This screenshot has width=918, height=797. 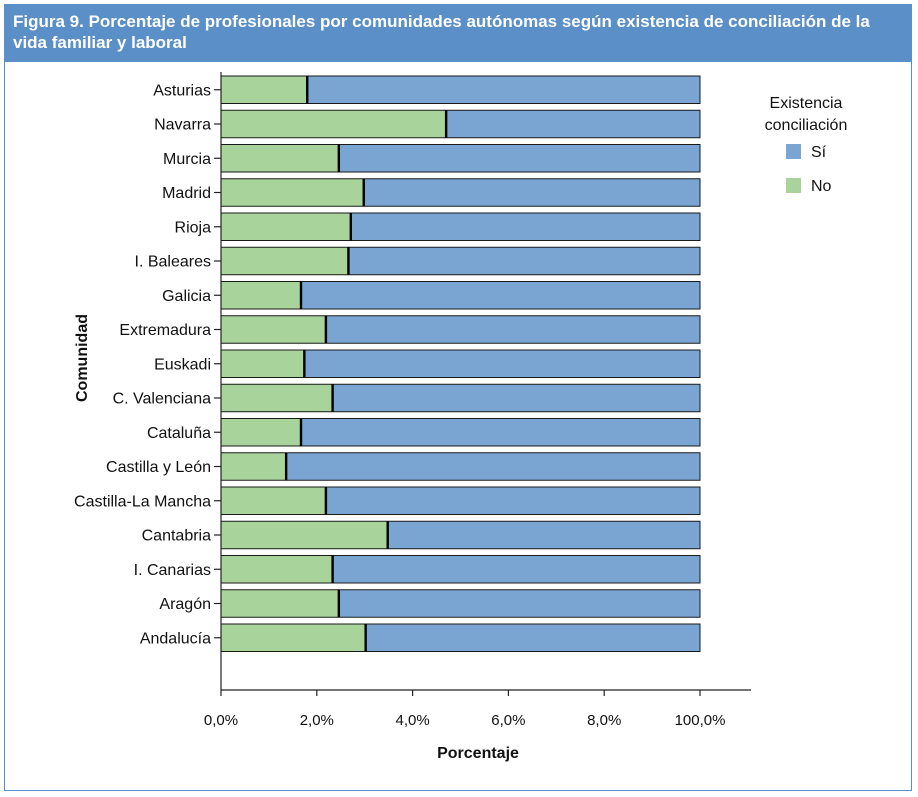 I want to click on x-tick-label: 0,0%, so click(x=221, y=720).